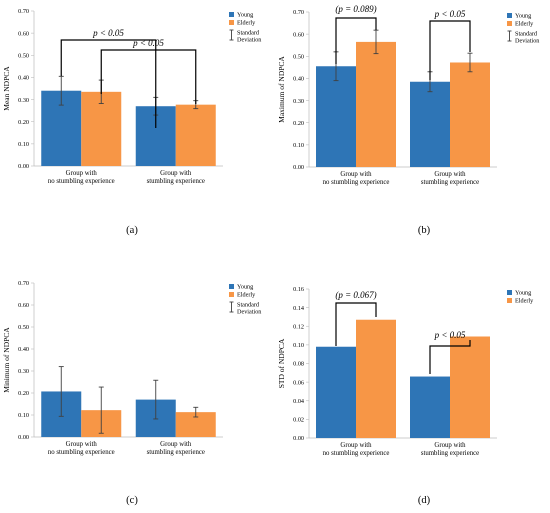  What do you see at coordinates (298, 364) in the screenshot?
I see `y-tick-label: 0.08` at bounding box center [298, 364].